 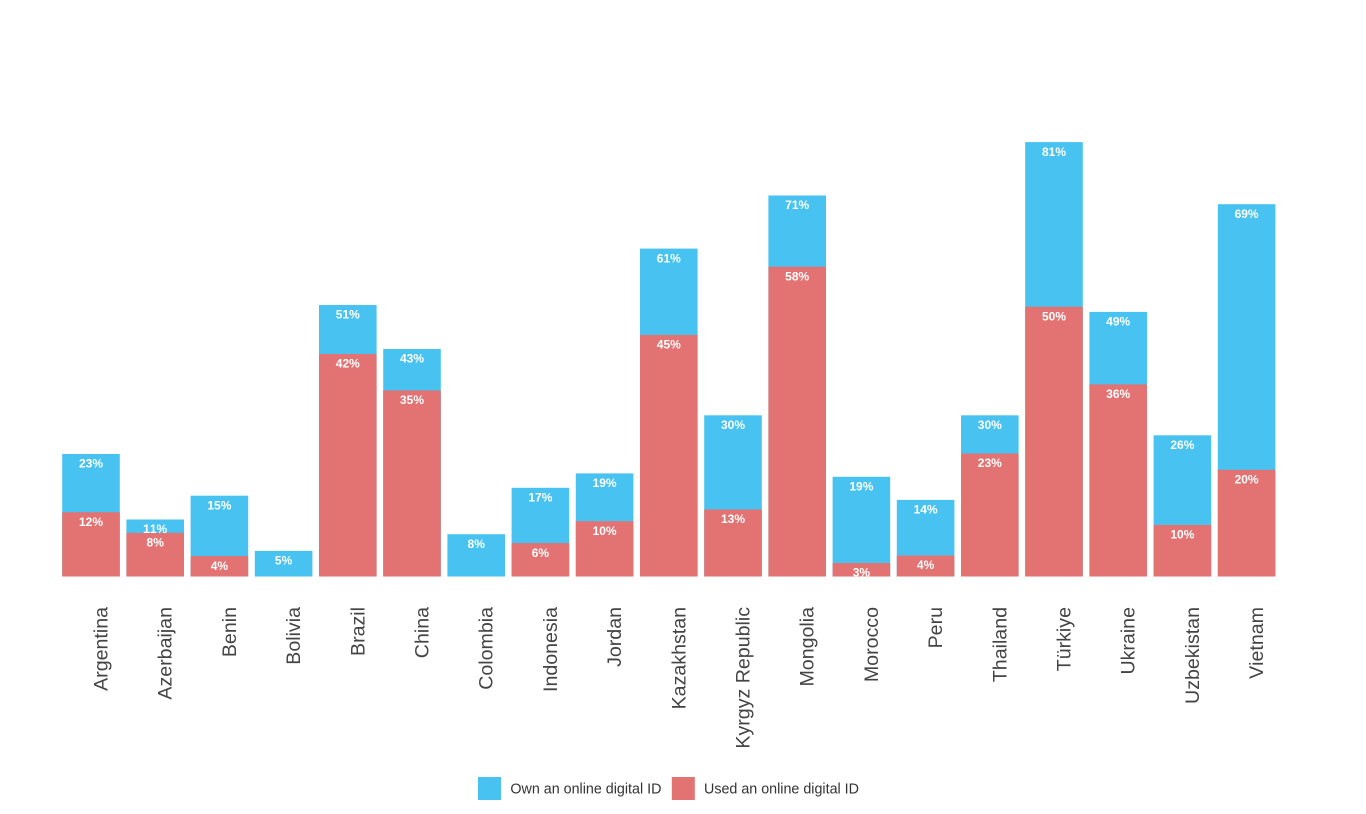 What do you see at coordinates (797, 276) in the screenshot?
I see `svg-text: 58%` at bounding box center [797, 276].